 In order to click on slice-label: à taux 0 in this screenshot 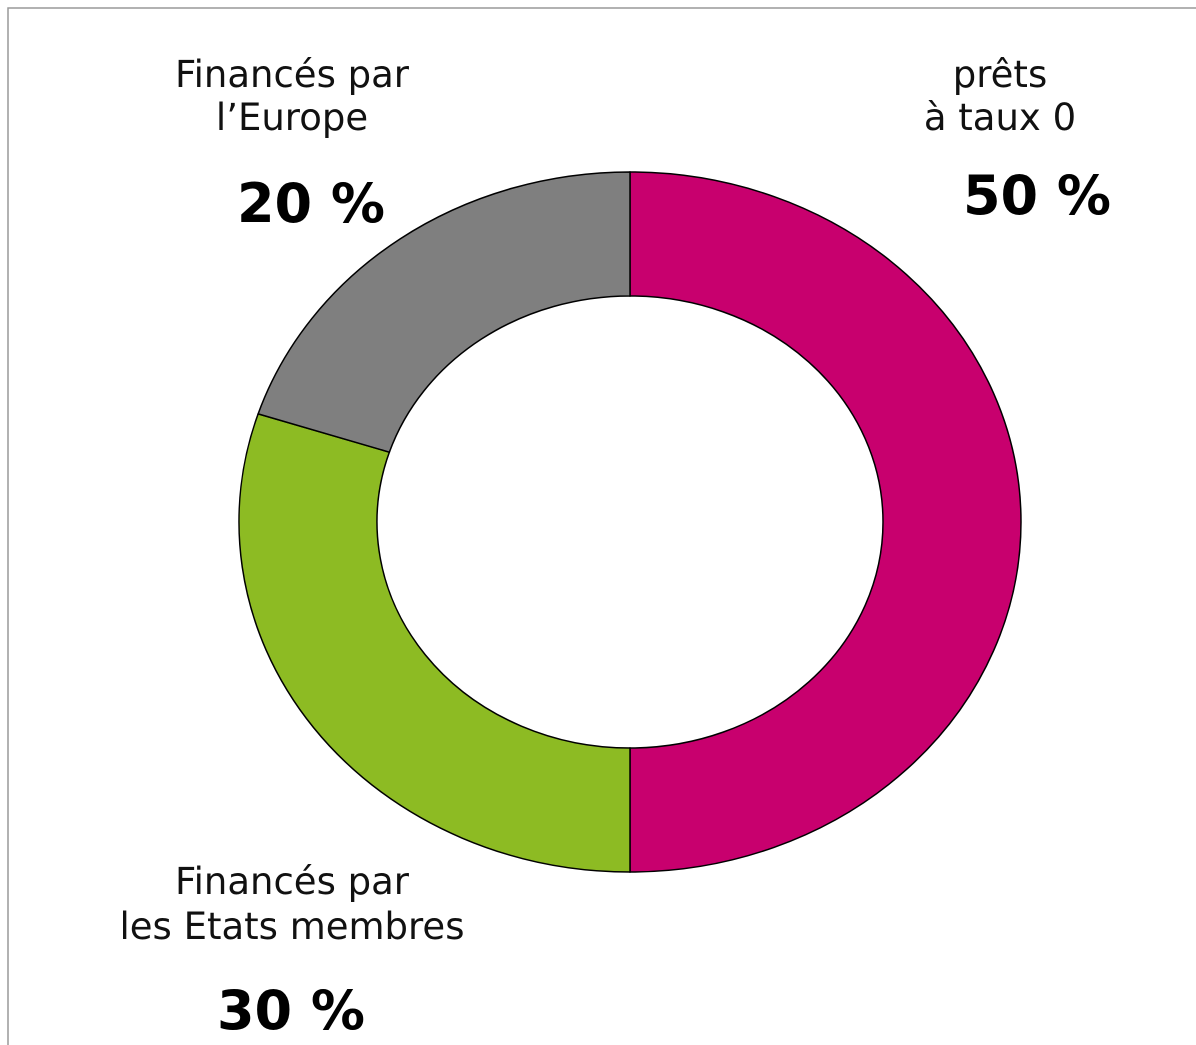, I will do `click(1000, 117)`.